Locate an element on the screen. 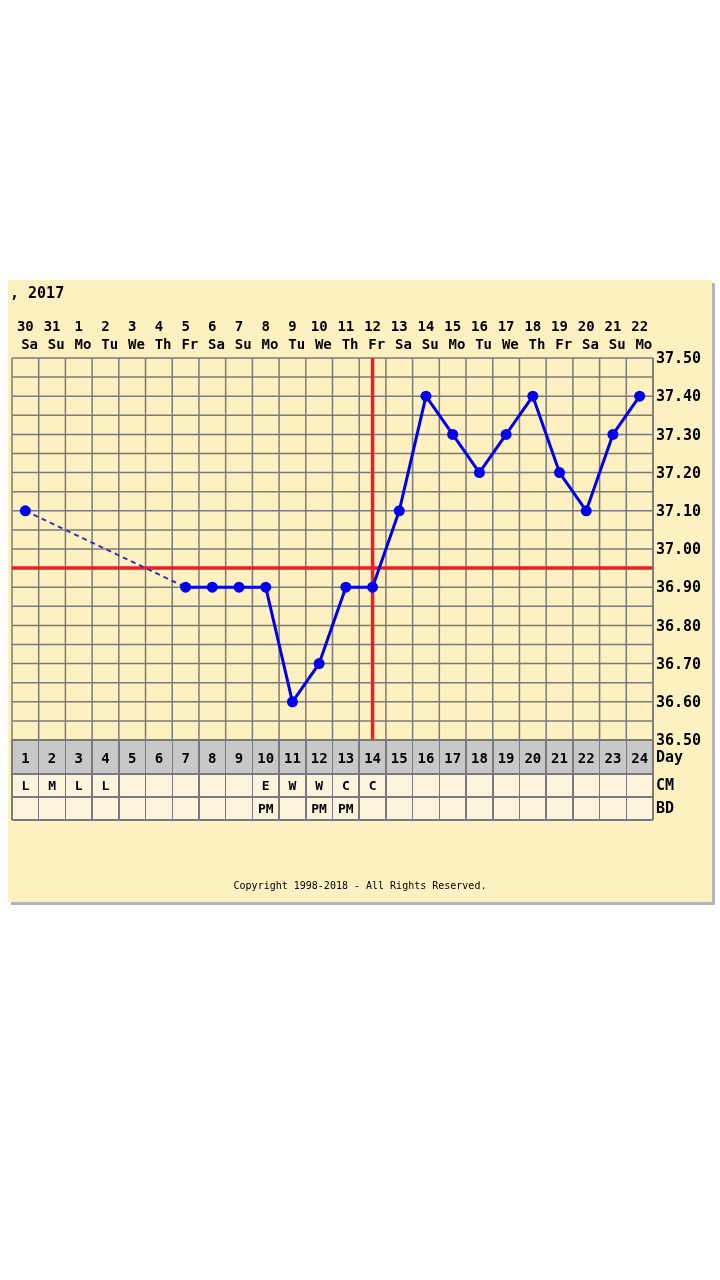 Image resolution: width=720 pixels, height=1280 pixels. y-tick-label: 37.00 is located at coordinates (679, 549).